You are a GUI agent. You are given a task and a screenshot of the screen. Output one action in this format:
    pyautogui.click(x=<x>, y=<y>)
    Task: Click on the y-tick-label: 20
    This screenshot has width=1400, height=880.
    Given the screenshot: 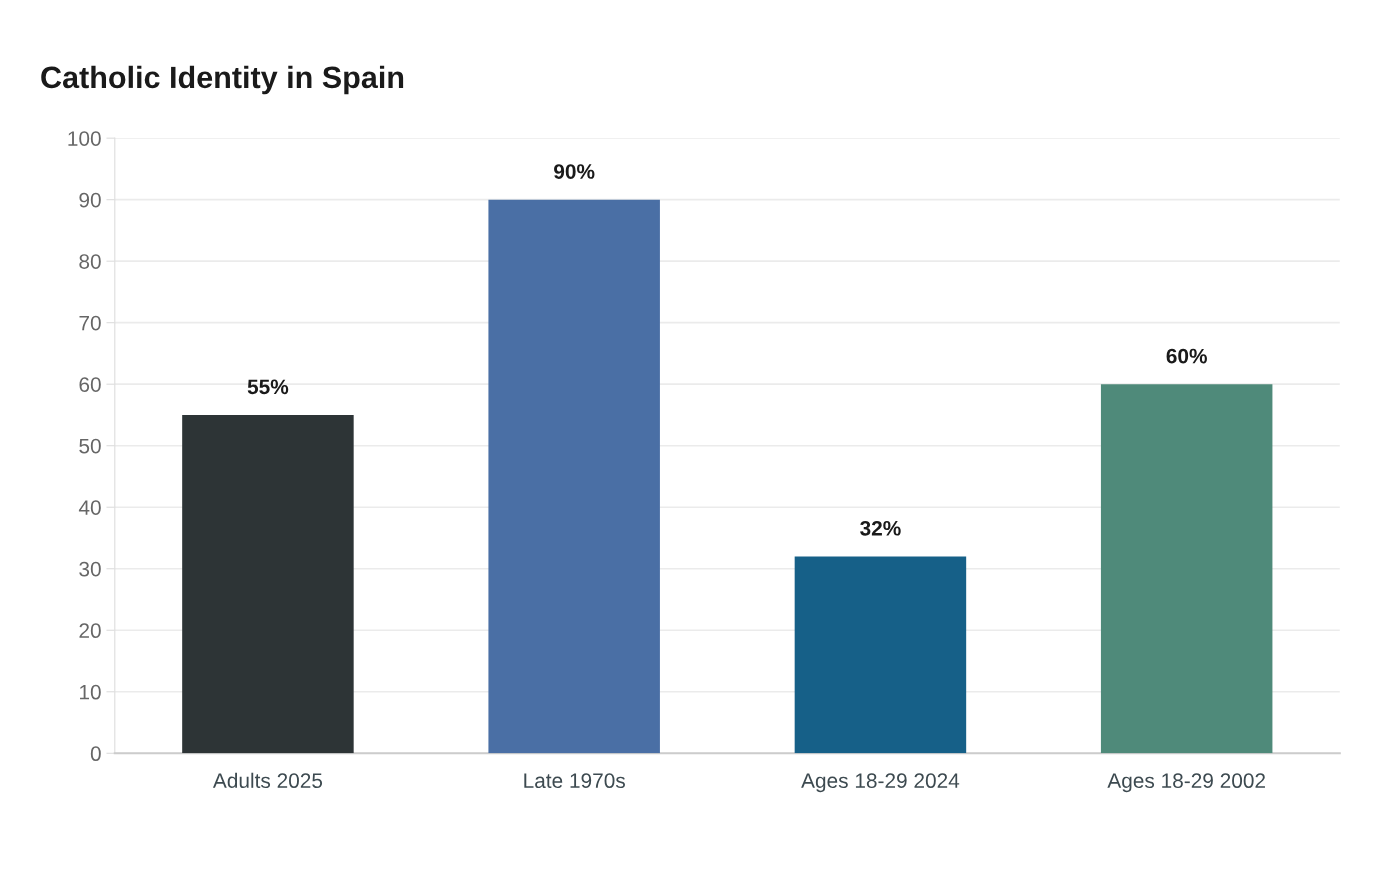 What is the action you would take?
    pyautogui.click(x=90, y=631)
    